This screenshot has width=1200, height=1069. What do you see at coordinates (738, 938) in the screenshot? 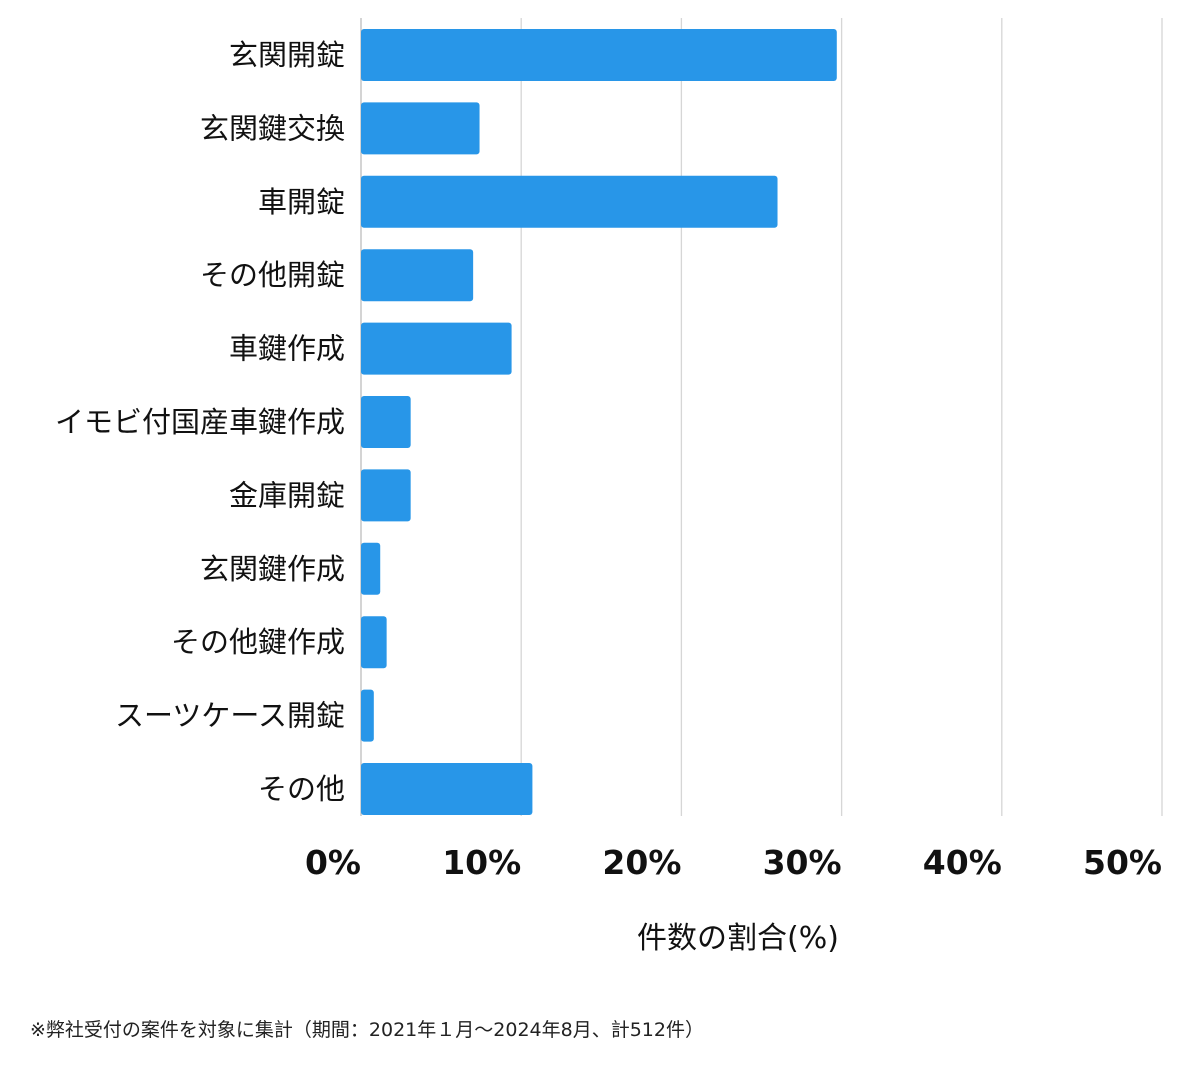
I see `x-axis-title: 件数の割合(%)` at bounding box center [738, 938].